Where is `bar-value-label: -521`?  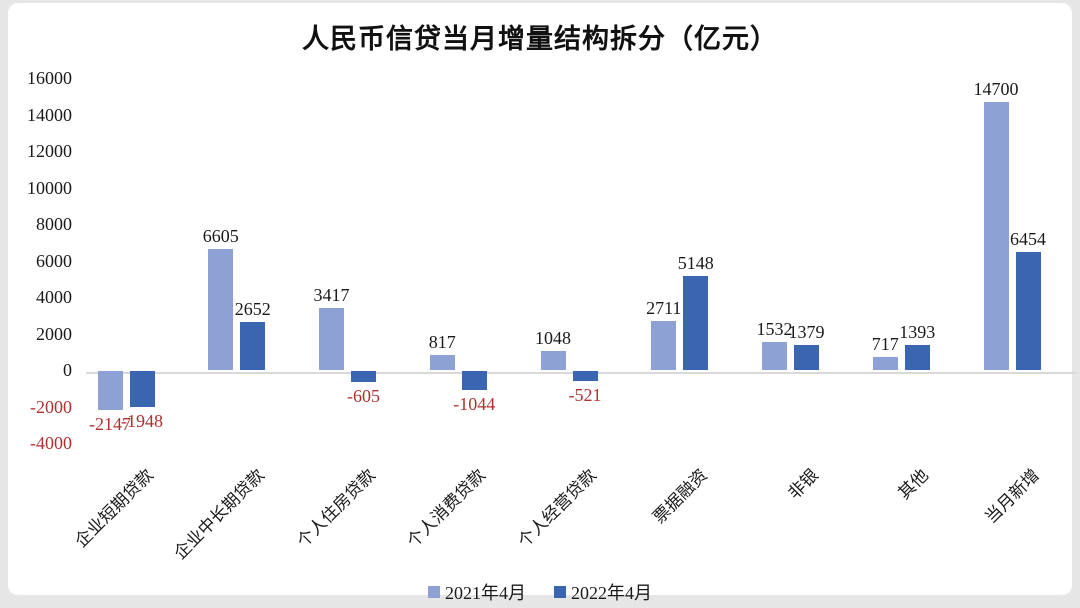
bar-value-label: -521 is located at coordinates (585, 394).